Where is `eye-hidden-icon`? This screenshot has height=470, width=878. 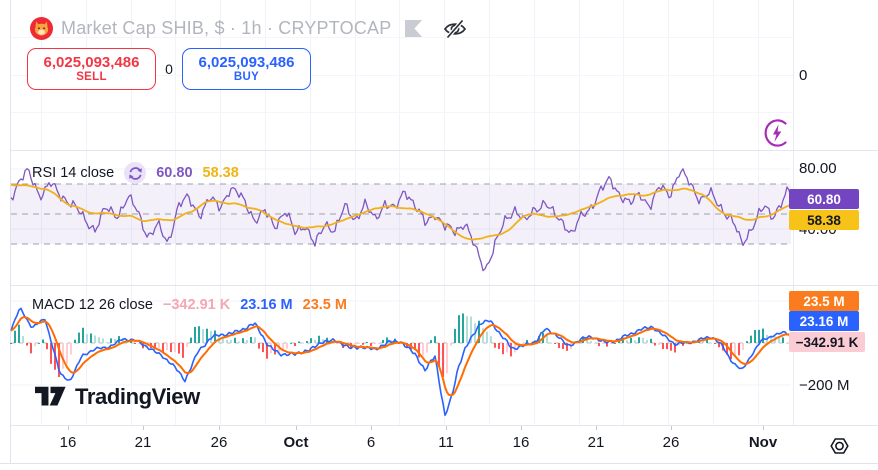
eye-hidden-icon is located at coordinates (455, 29).